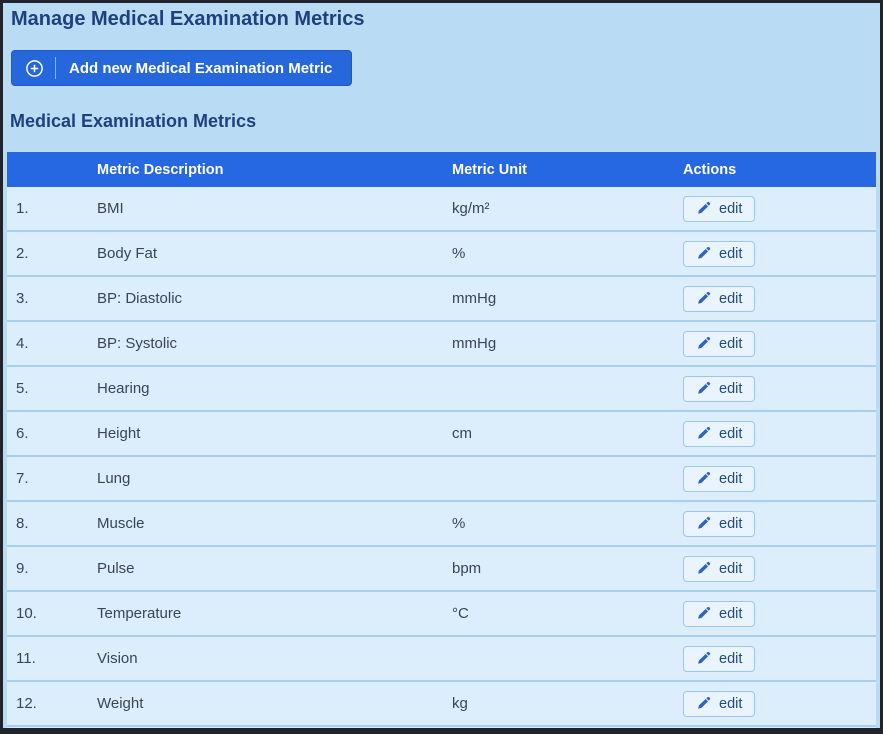 The height and width of the screenshot is (734, 883). What do you see at coordinates (462, 433) in the screenshot?
I see `metric-unit: cm` at bounding box center [462, 433].